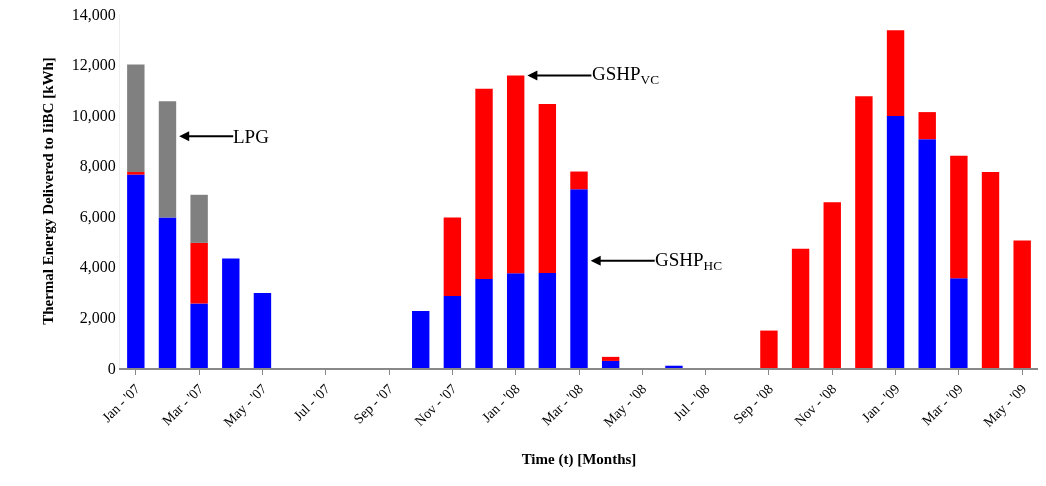  What do you see at coordinates (753, 404) in the screenshot?
I see `x-tick-label: Sep - '08` at bounding box center [753, 404].